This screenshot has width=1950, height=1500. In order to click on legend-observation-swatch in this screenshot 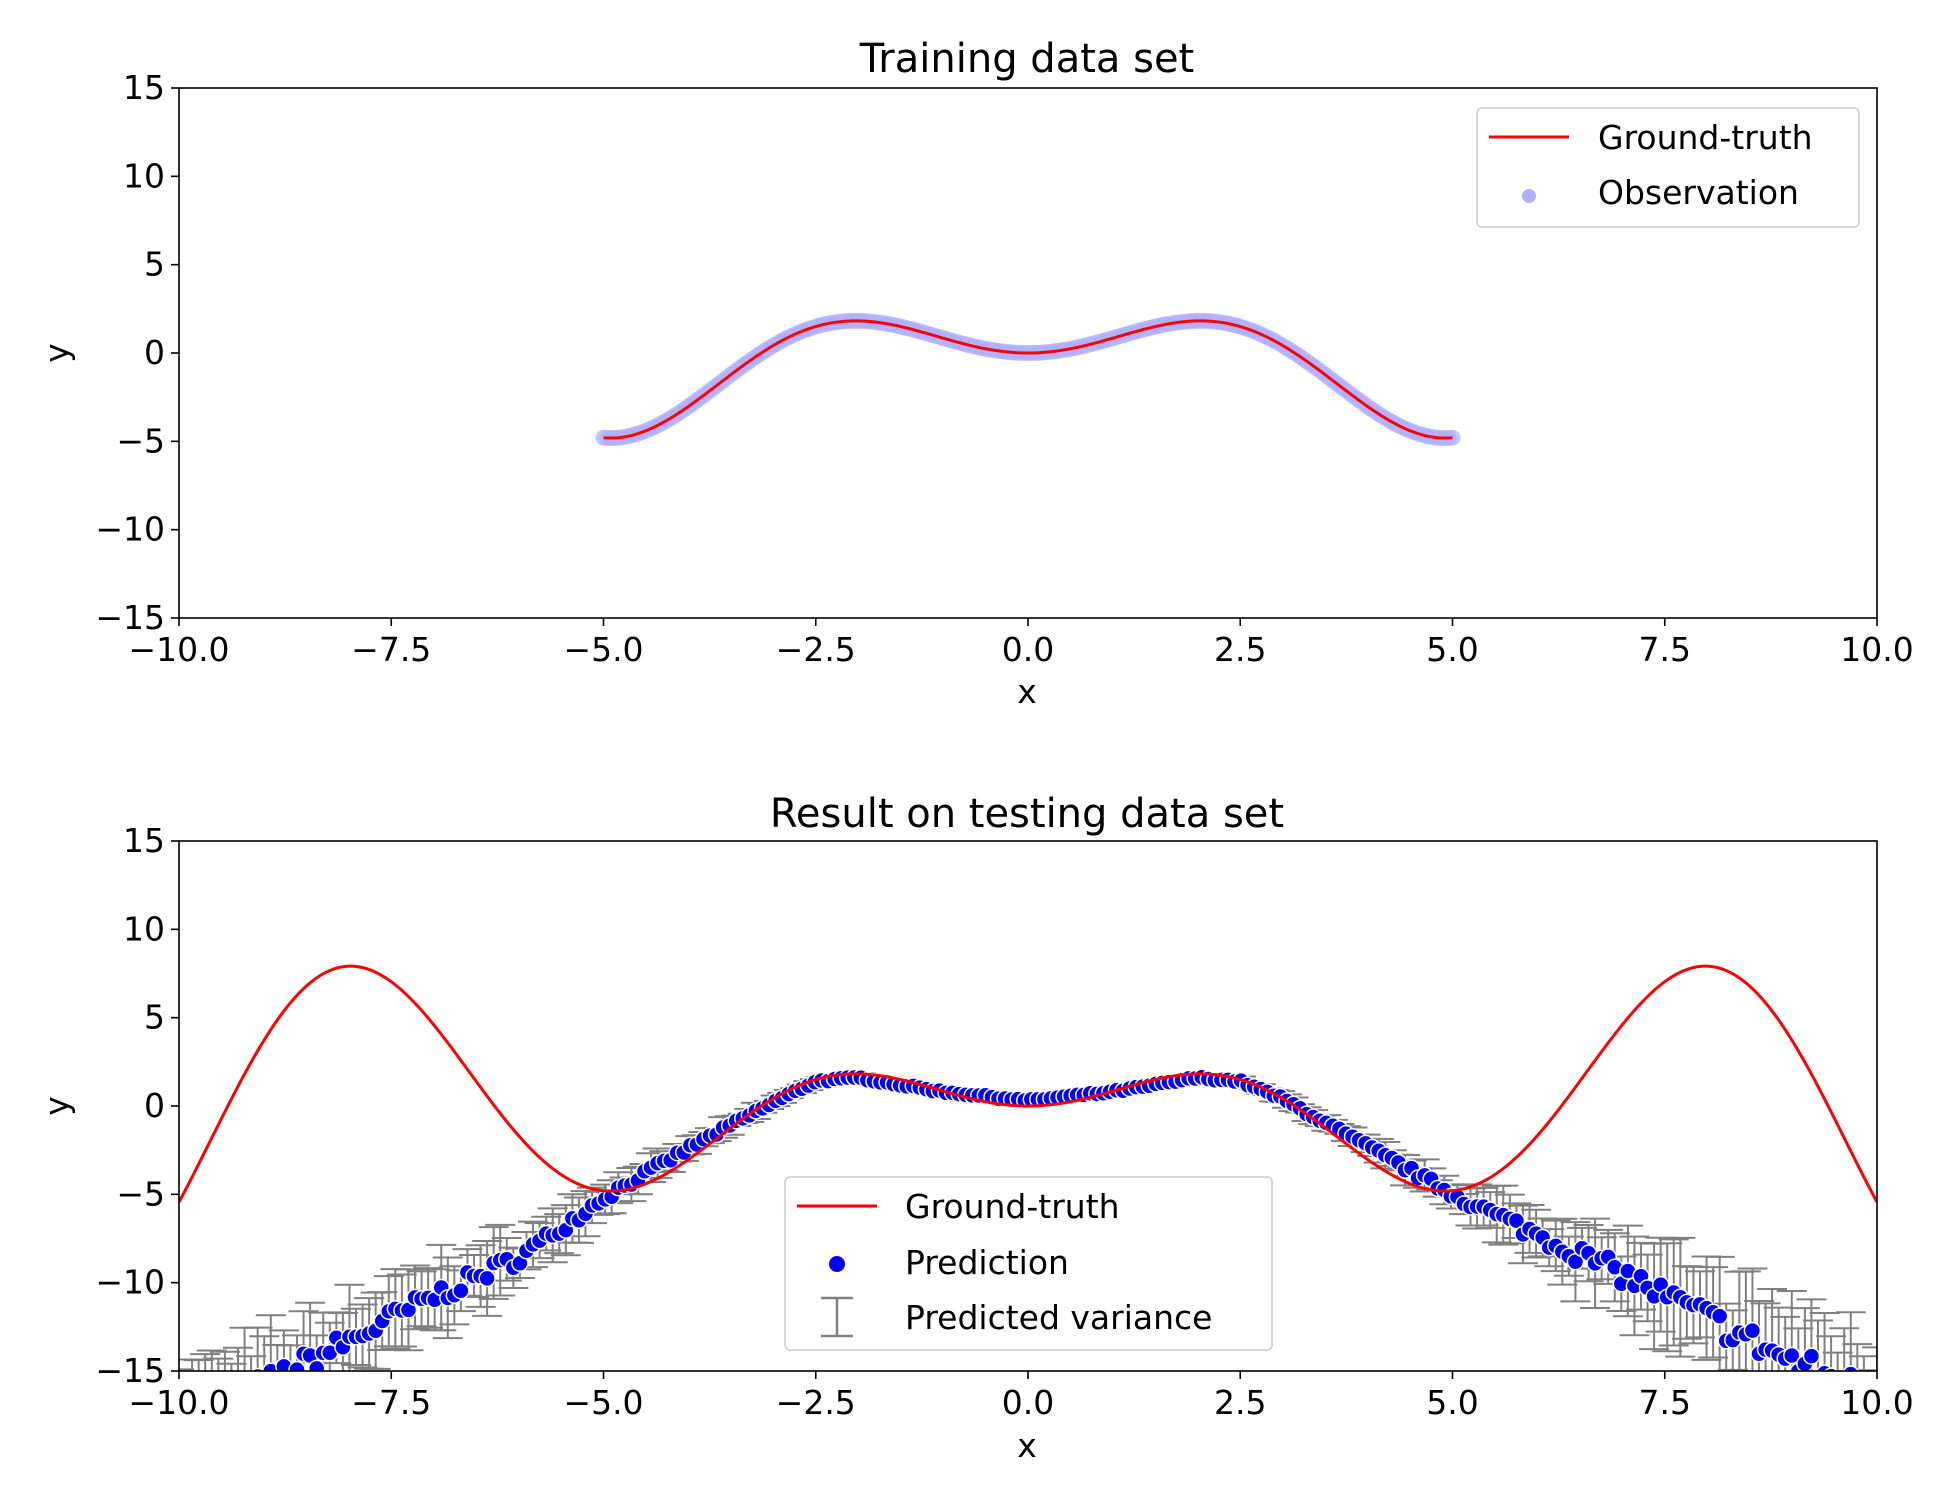, I will do `click(1529, 196)`.